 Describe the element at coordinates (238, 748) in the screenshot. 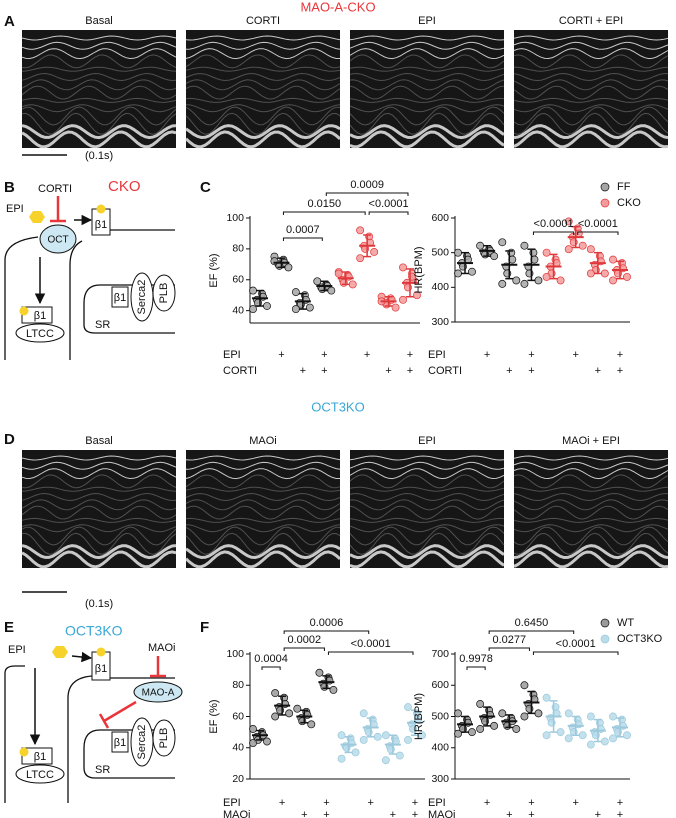

I see `y-tick-label: 40` at that location.